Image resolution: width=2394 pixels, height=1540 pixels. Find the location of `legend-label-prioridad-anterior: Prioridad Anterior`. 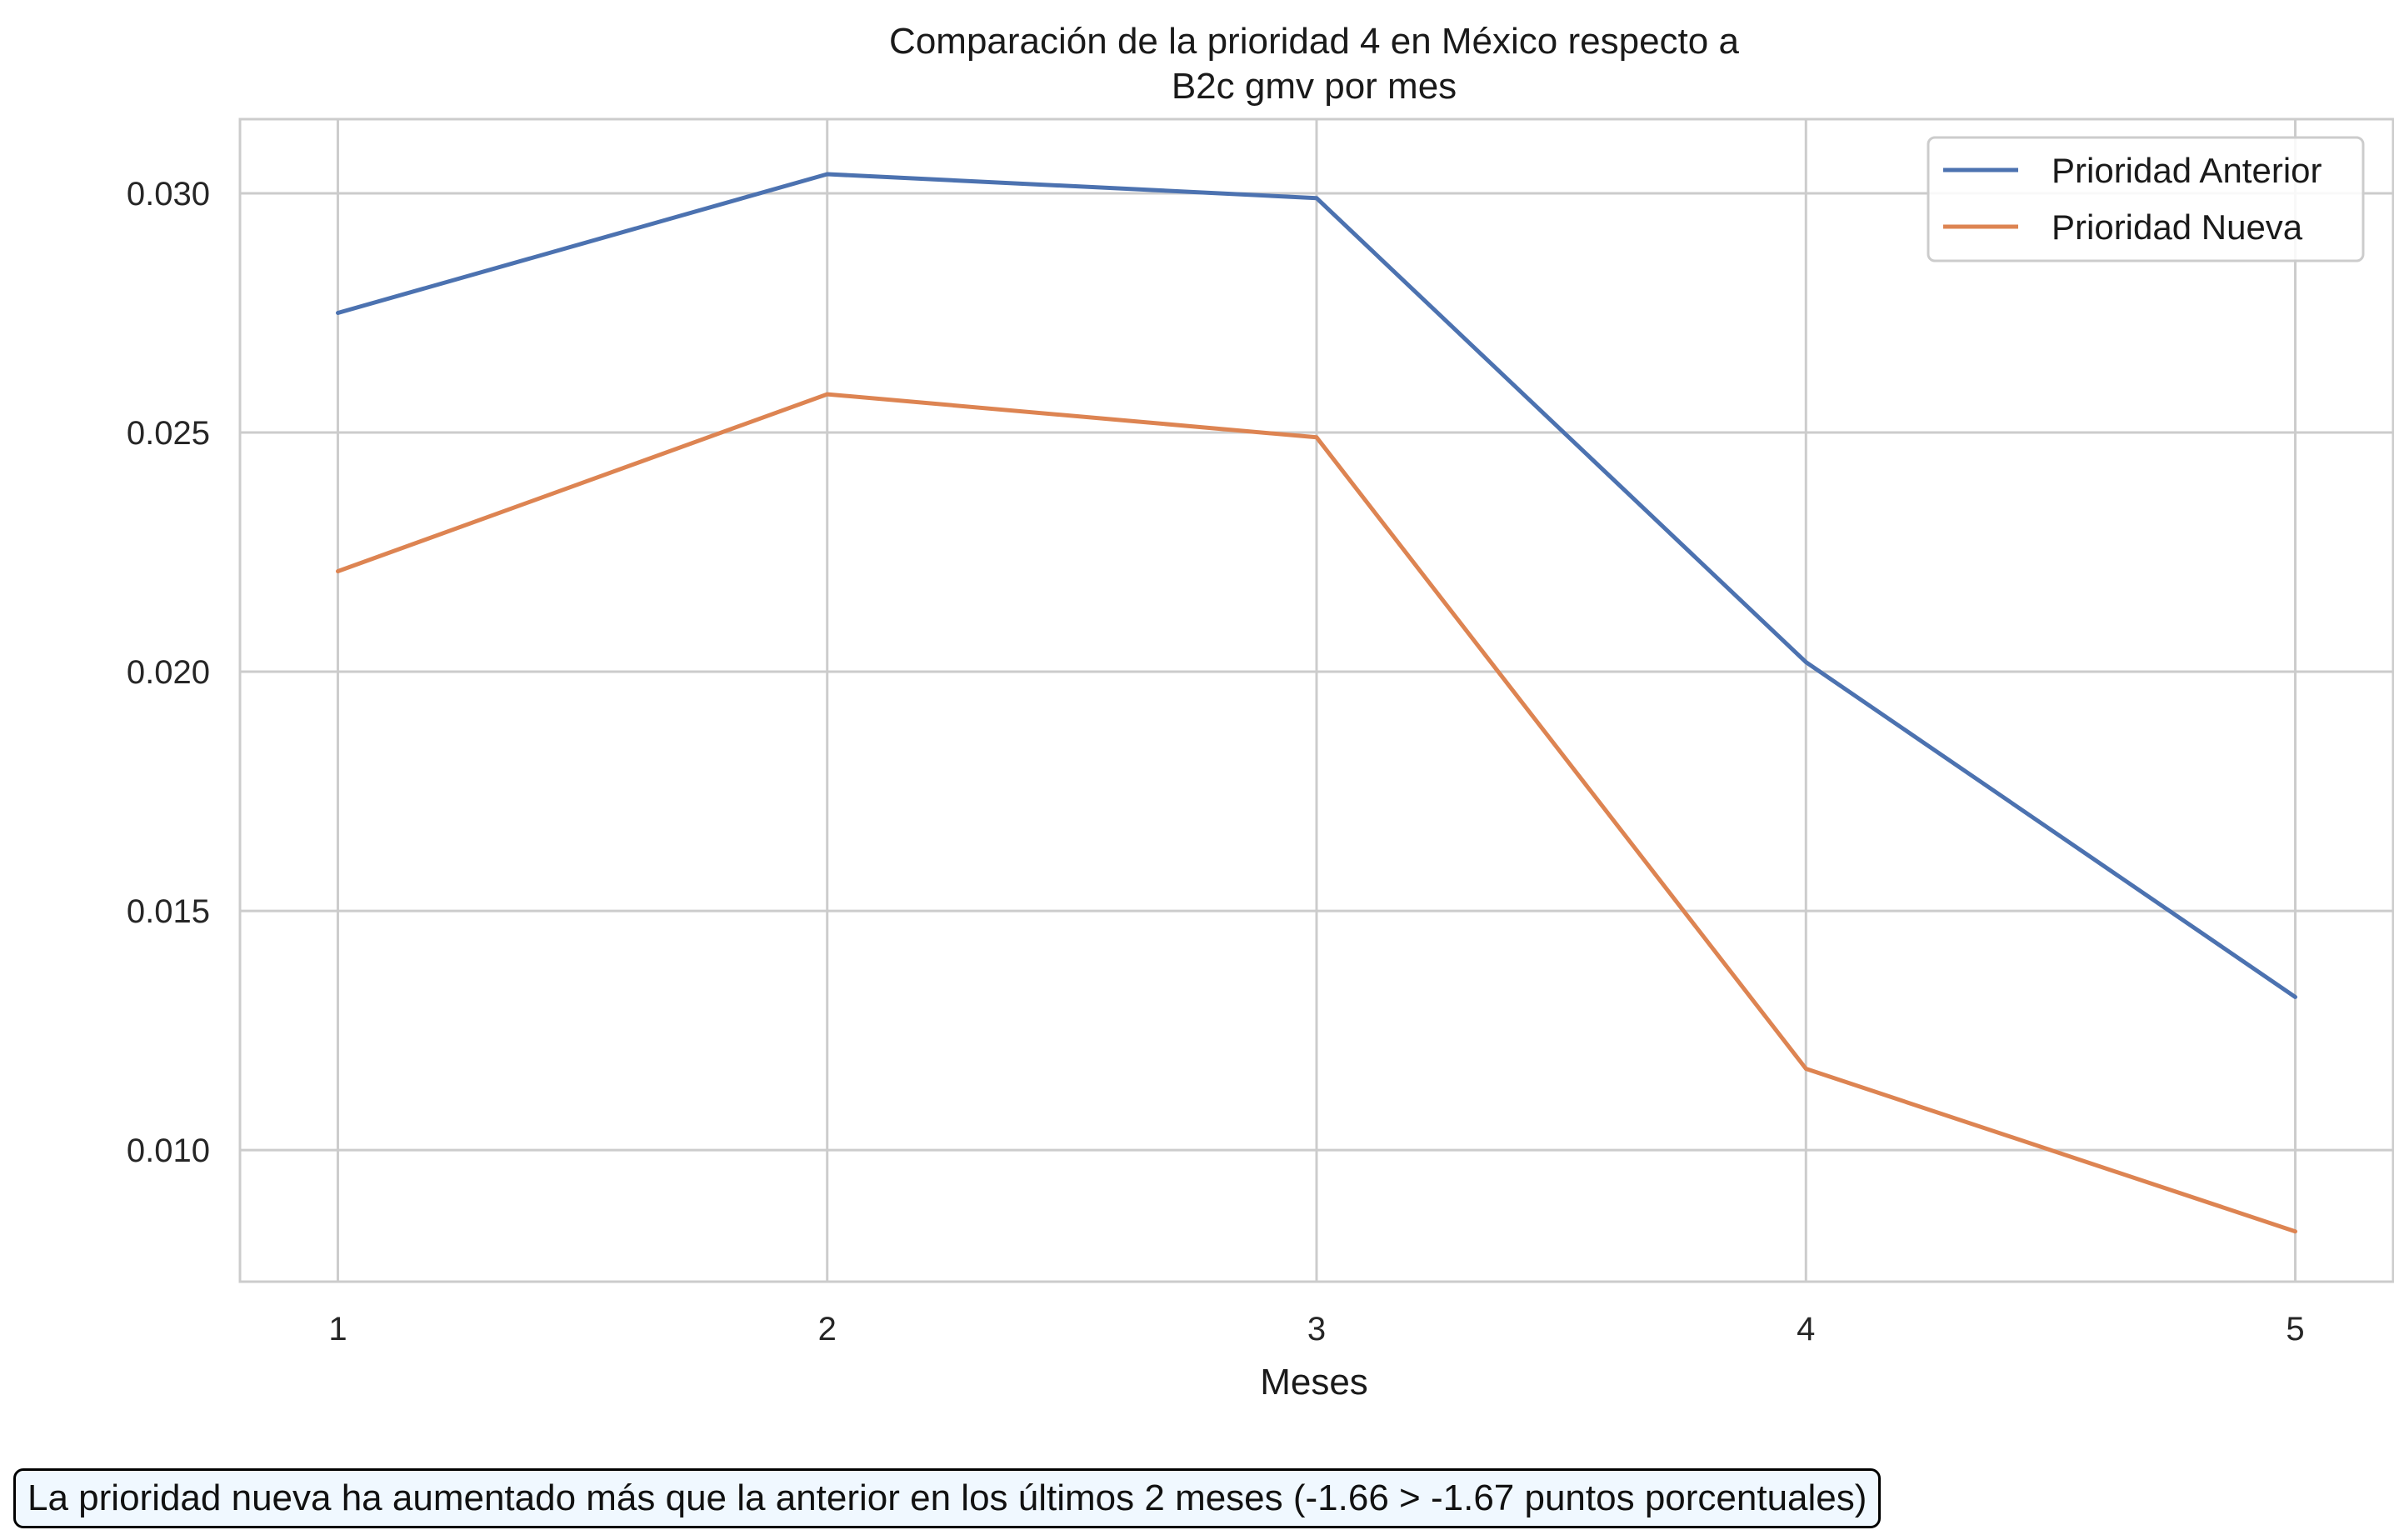

legend-label-prioridad-anterior: Prioridad Anterior is located at coordinates (2187, 170).